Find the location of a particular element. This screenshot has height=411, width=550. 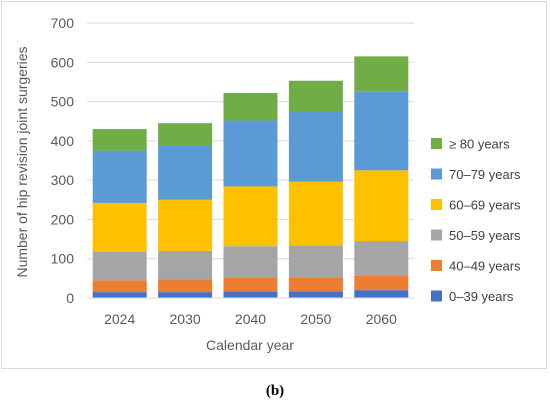

legend-label: ≥ 80 years is located at coordinates (479, 144).